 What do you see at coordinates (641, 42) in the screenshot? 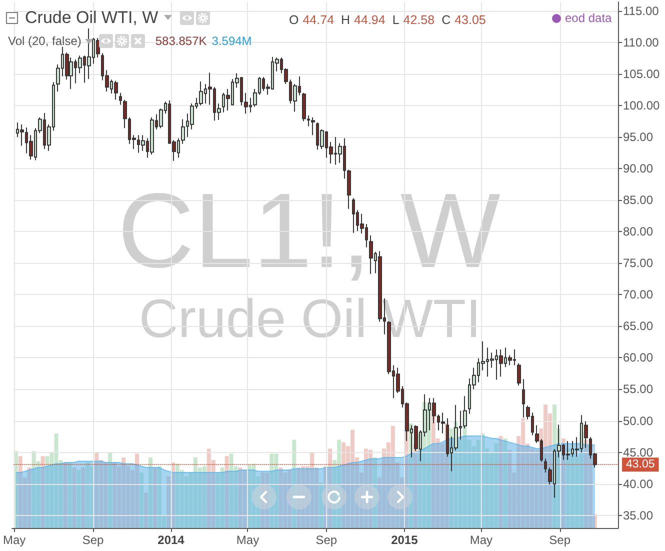
I see `y-tick-label: 110.00` at bounding box center [641, 42].